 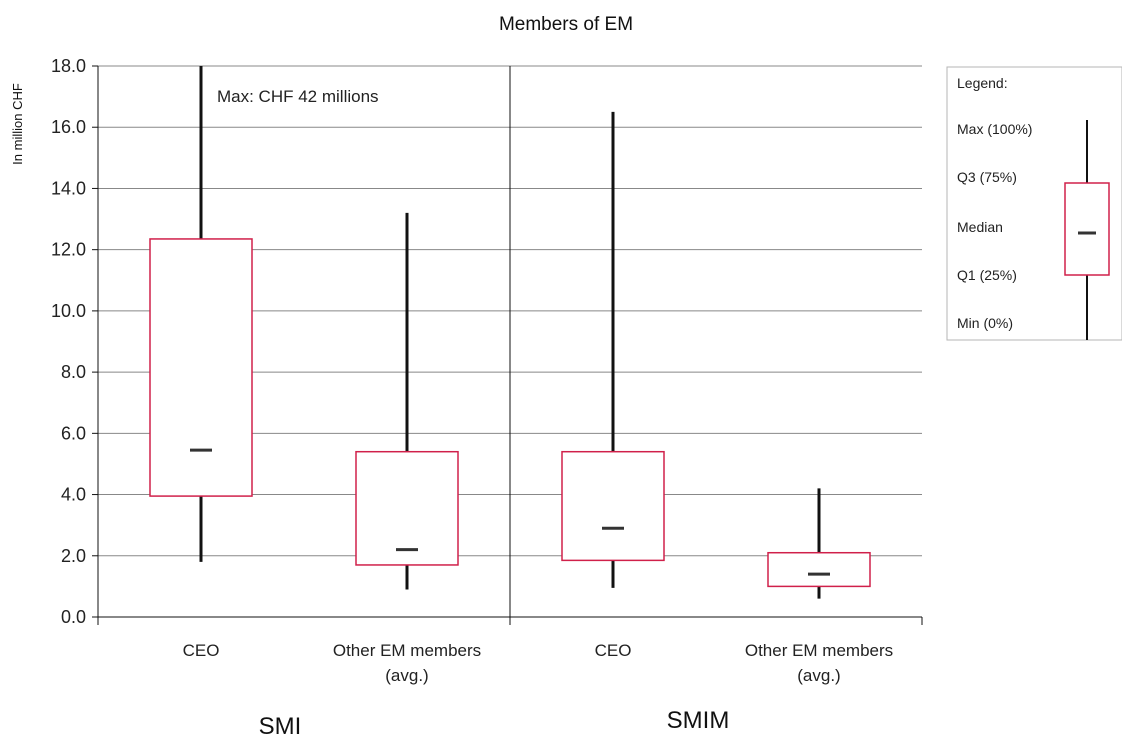 What do you see at coordinates (982, 83) in the screenshot?
I see `legend-title: Legend:` at bounding box center [982, 83].